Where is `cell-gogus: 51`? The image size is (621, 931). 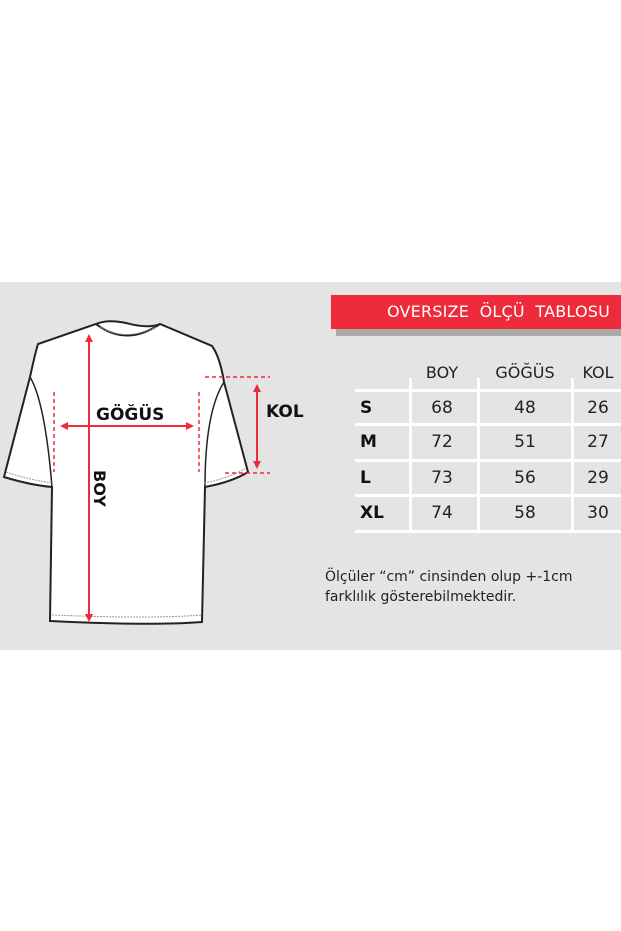
cell-gogus: 51 is located at coordinates (525, 442).